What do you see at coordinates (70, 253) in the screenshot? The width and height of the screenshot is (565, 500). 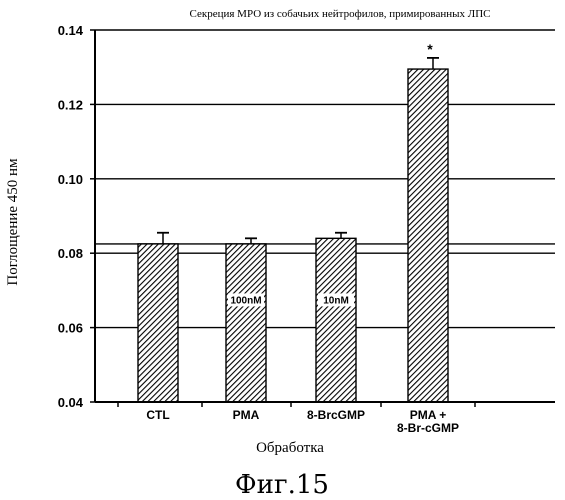 I see `y-tick-label: 0.08` at bounding box center [70, 253].